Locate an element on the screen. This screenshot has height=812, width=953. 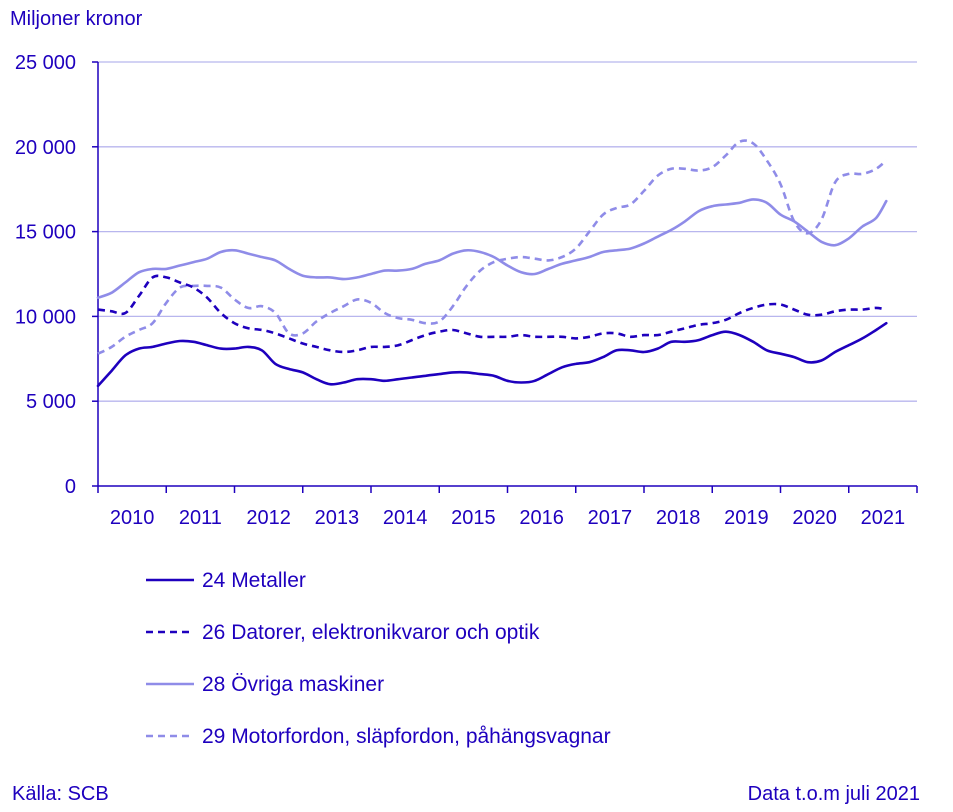
x-tick-label: 2018 is located at coordinates (678, 518).